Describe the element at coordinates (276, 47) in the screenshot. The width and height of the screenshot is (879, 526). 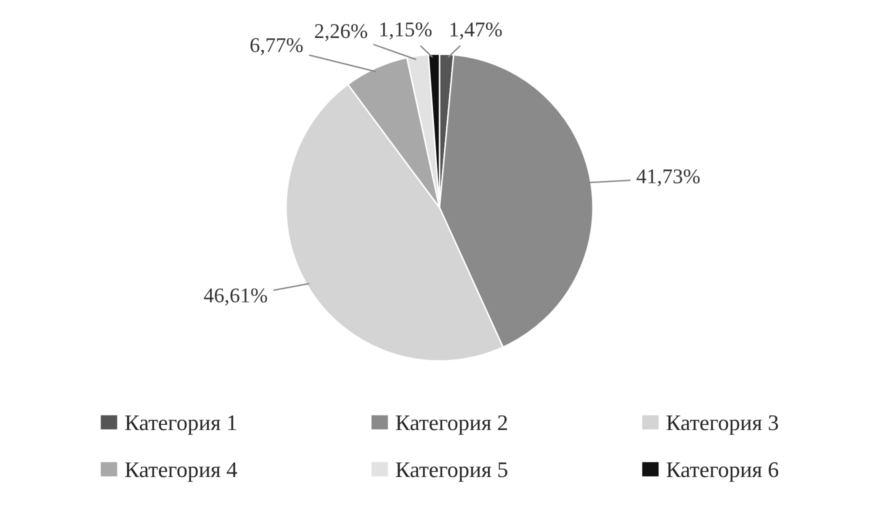
I see `data-label: 6,77%` at that location.